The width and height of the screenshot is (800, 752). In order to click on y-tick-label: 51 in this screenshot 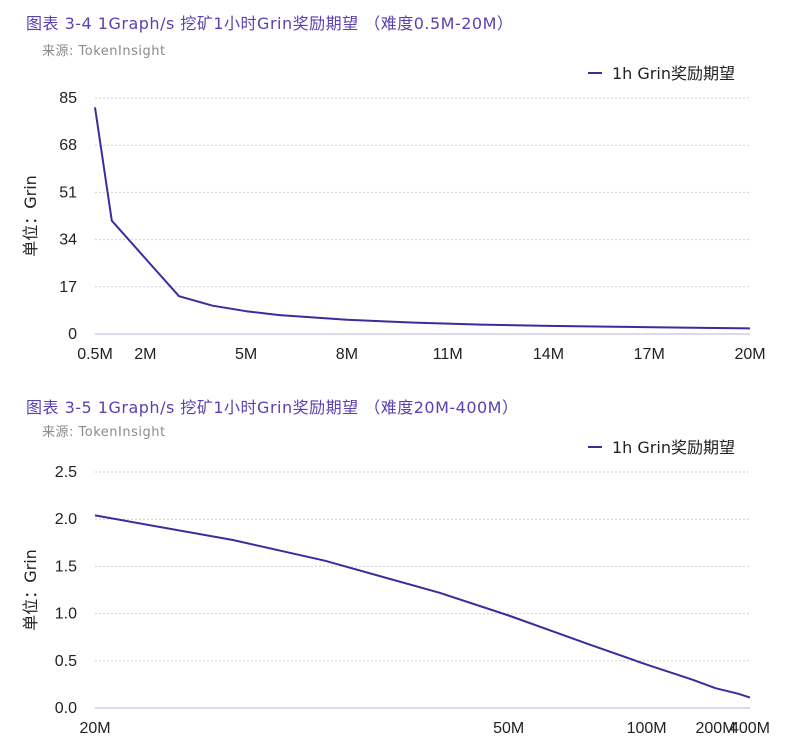, I will do `click(68, 192)`.